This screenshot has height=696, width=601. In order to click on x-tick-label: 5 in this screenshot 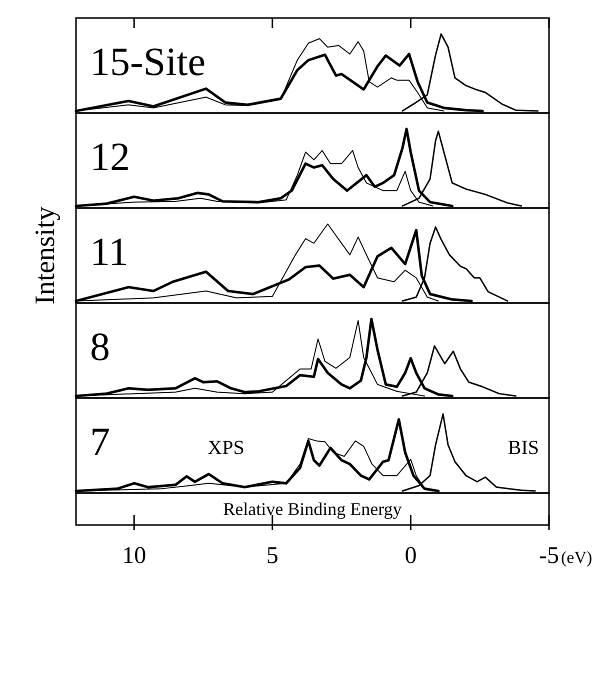, I will do `click(272, 556)`.